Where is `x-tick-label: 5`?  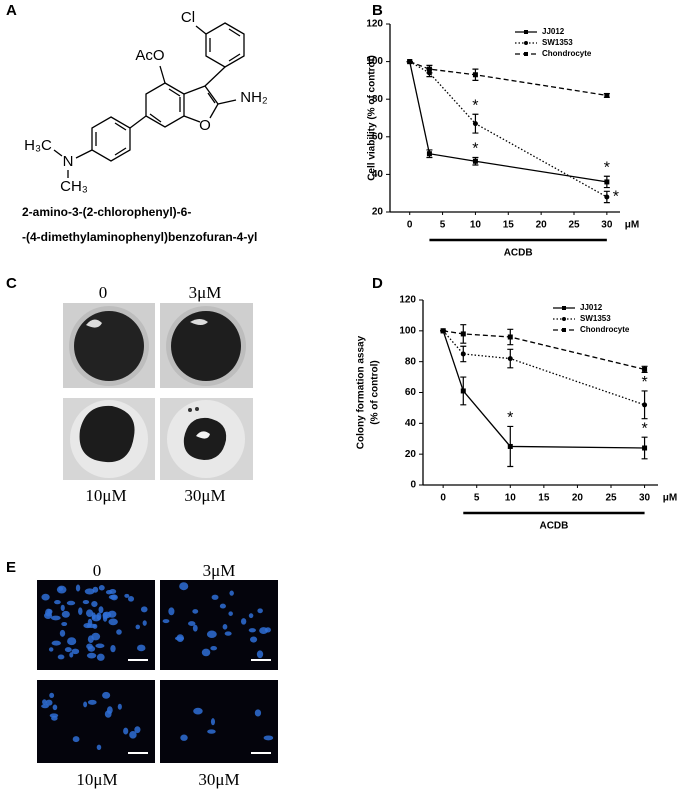
x-tick-label: 5 is located at coordinates (477, 498).